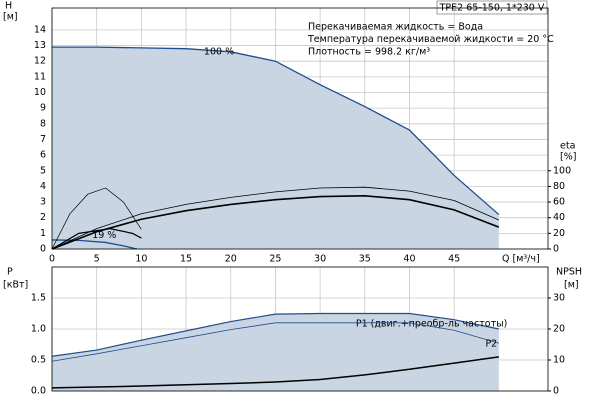  Describe the element at coordinates (97, 259) in the screenshot. I see `x-tick-label: 5` at that location.